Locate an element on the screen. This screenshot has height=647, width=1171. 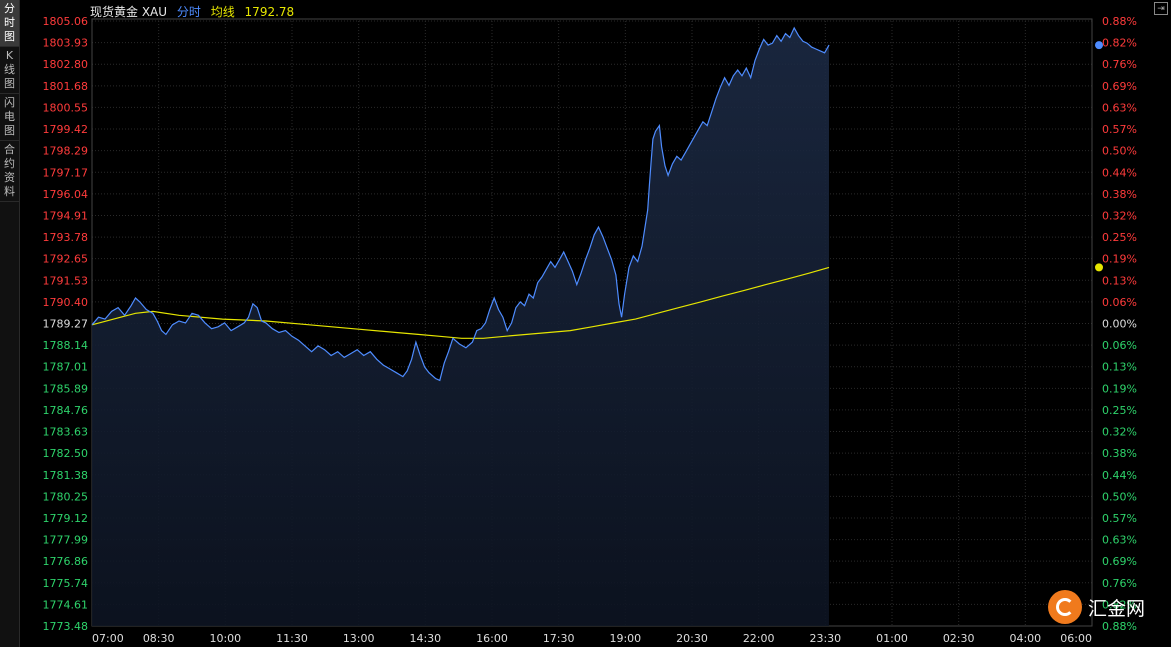
price-tick-label: 1776.86 is located at coordinates (66, 561).